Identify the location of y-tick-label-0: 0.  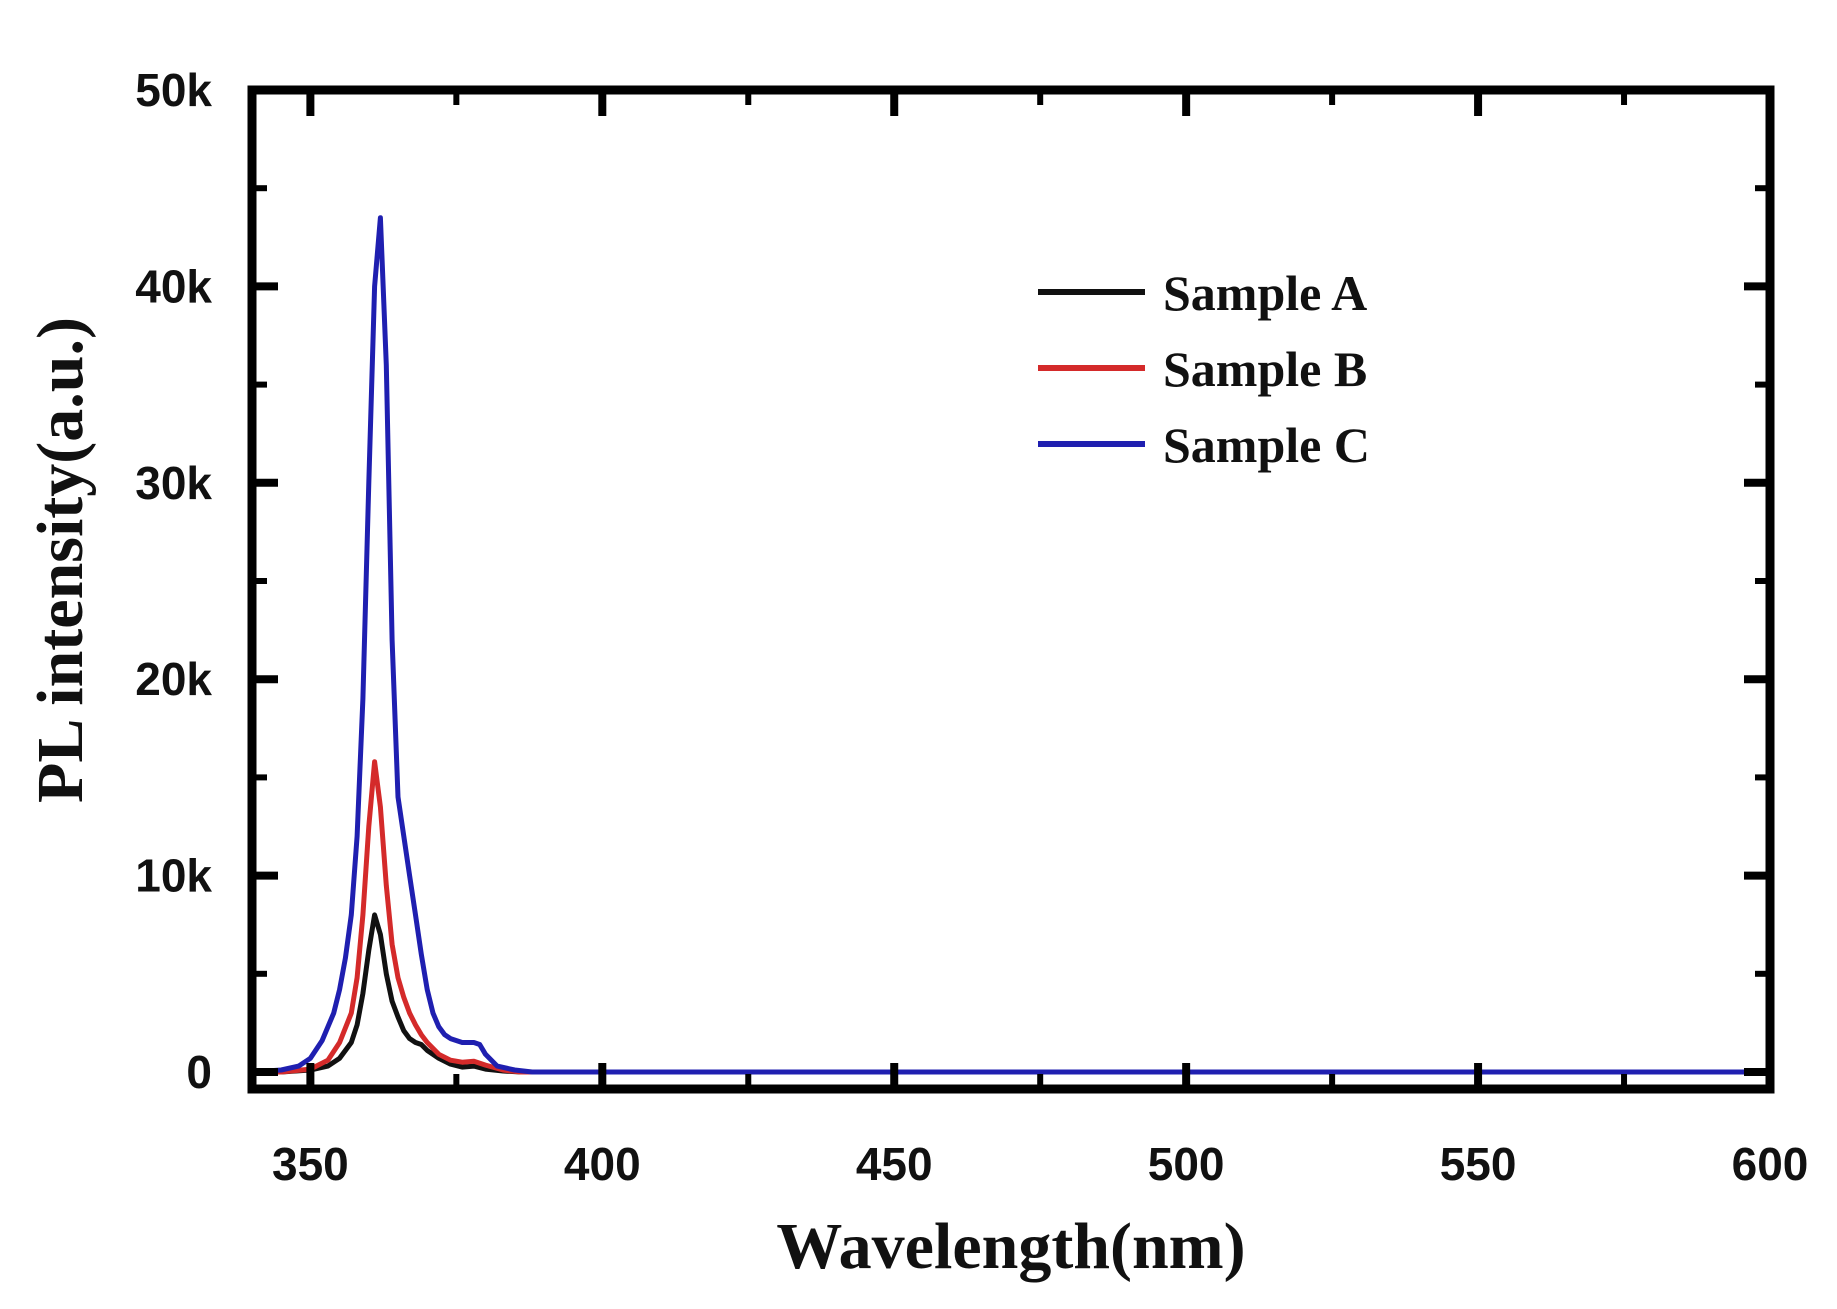
(199, 1072).